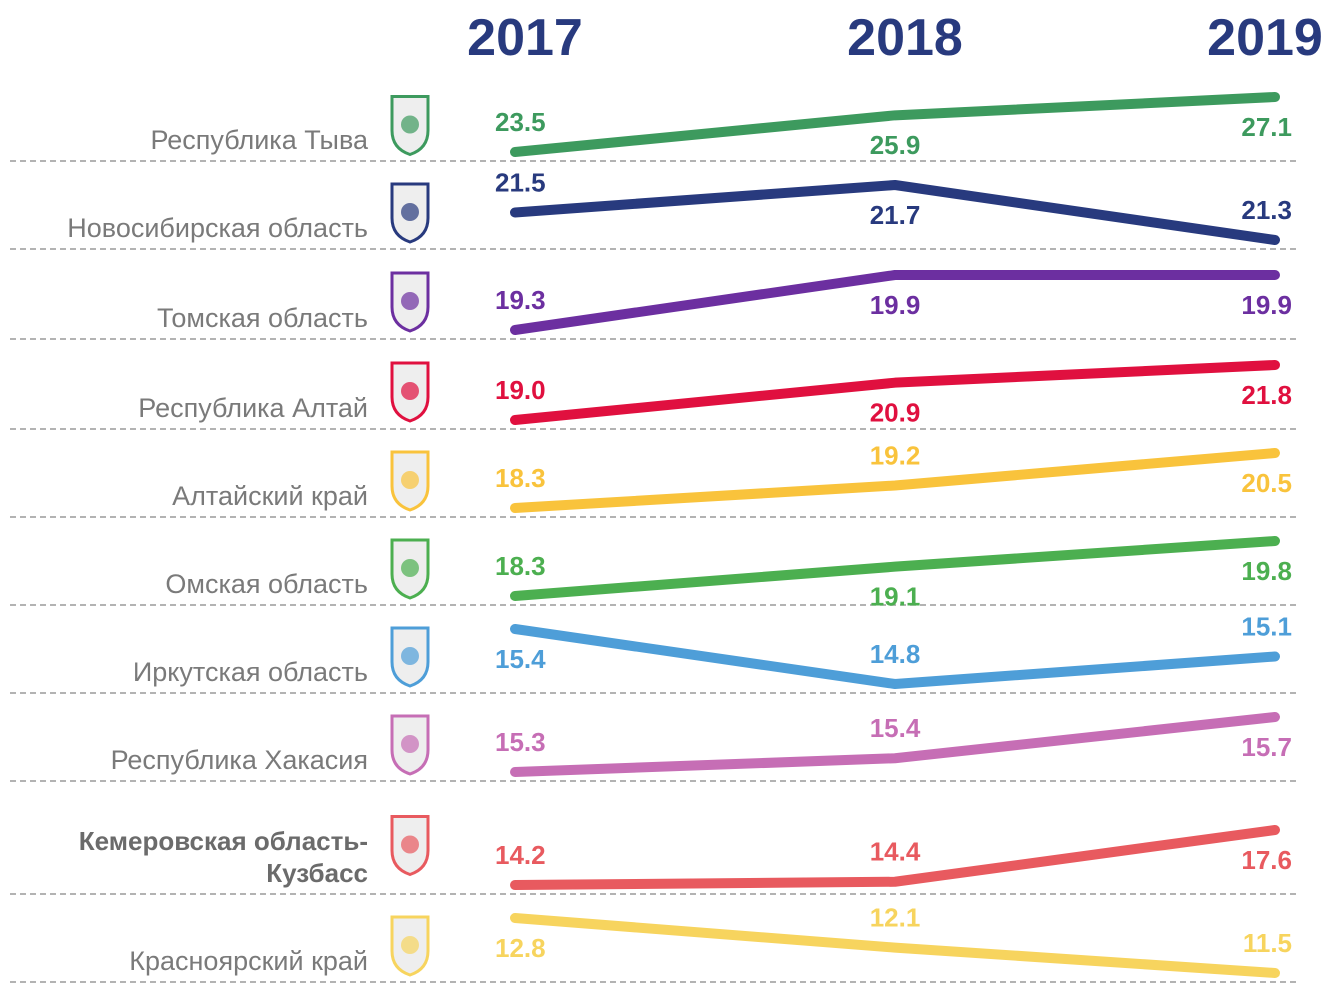  What do you see at coordinates (223, 857) in the screenshot?
I see `region-name: Кемеровская область-Кузбасс` at bounding box center [223, 857].